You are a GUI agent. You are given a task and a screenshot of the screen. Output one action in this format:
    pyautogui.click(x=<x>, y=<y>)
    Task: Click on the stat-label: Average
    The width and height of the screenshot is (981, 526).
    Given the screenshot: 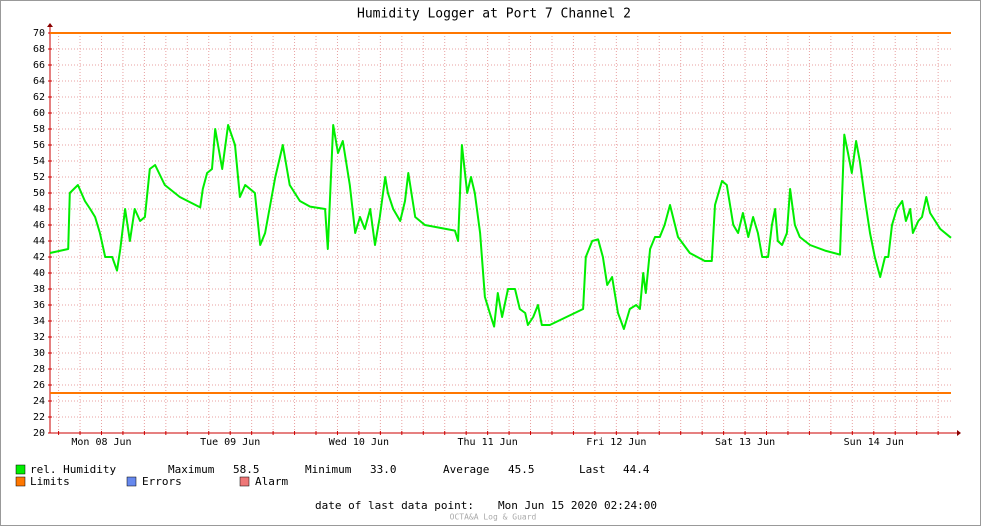 What is the action you would take?
    pyautogui.click(x=466, y=469)
    